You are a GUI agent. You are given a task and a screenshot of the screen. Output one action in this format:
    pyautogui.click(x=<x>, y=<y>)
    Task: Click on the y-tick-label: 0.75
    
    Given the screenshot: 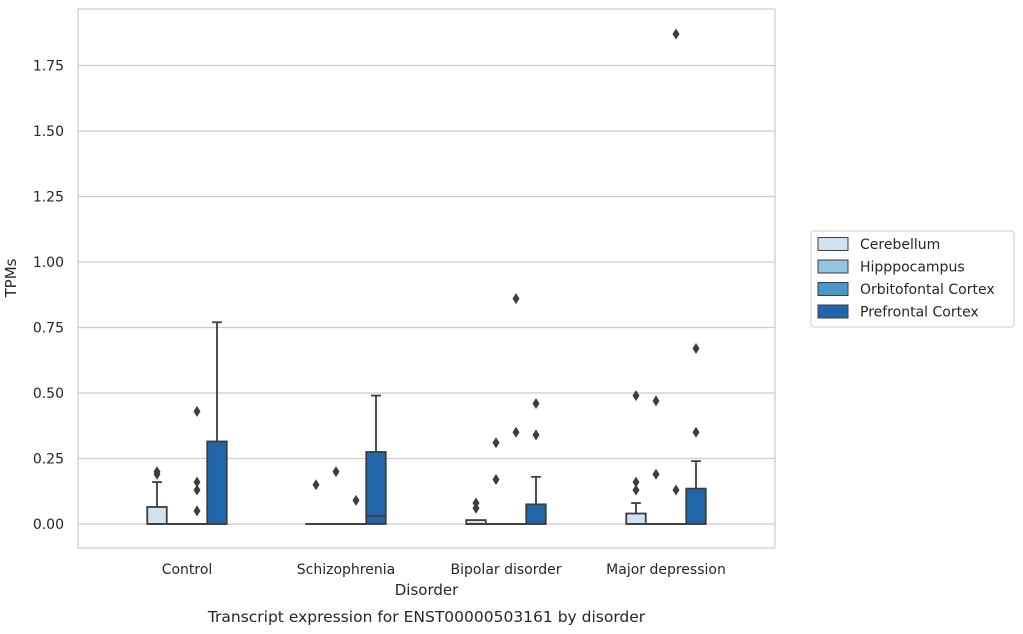 What is the action you would take?
    pyautogui.click(x=48, y=329)
    